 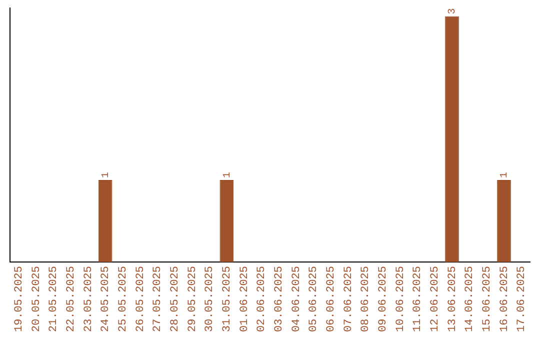 I want to click on x-tick-label: 15.06.2025, so click(x=488, y=299).